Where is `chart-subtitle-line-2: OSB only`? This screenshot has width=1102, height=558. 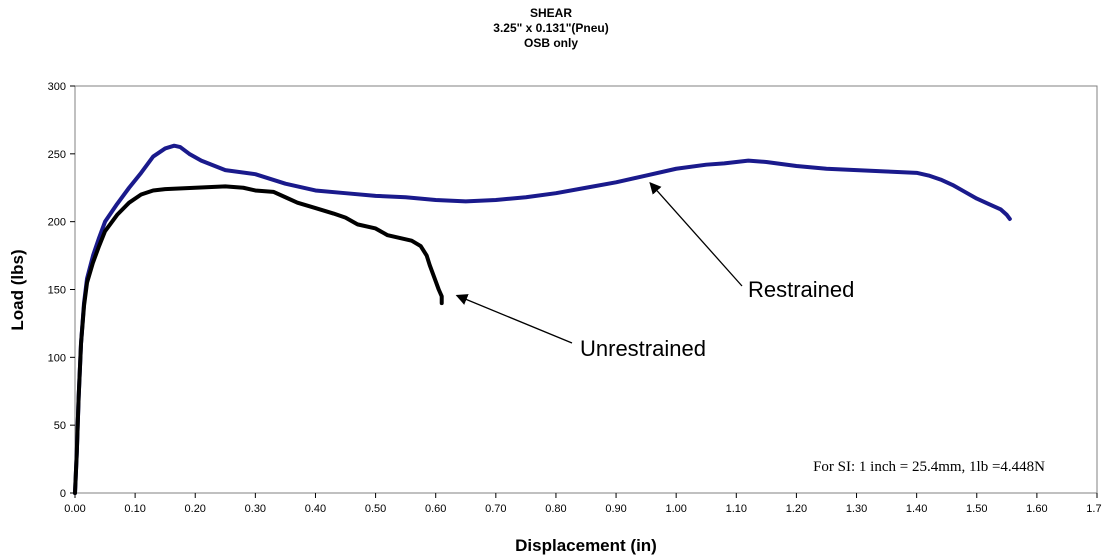 chart-subtitle-line-2: OSB only is located at coordinates (550, 43).